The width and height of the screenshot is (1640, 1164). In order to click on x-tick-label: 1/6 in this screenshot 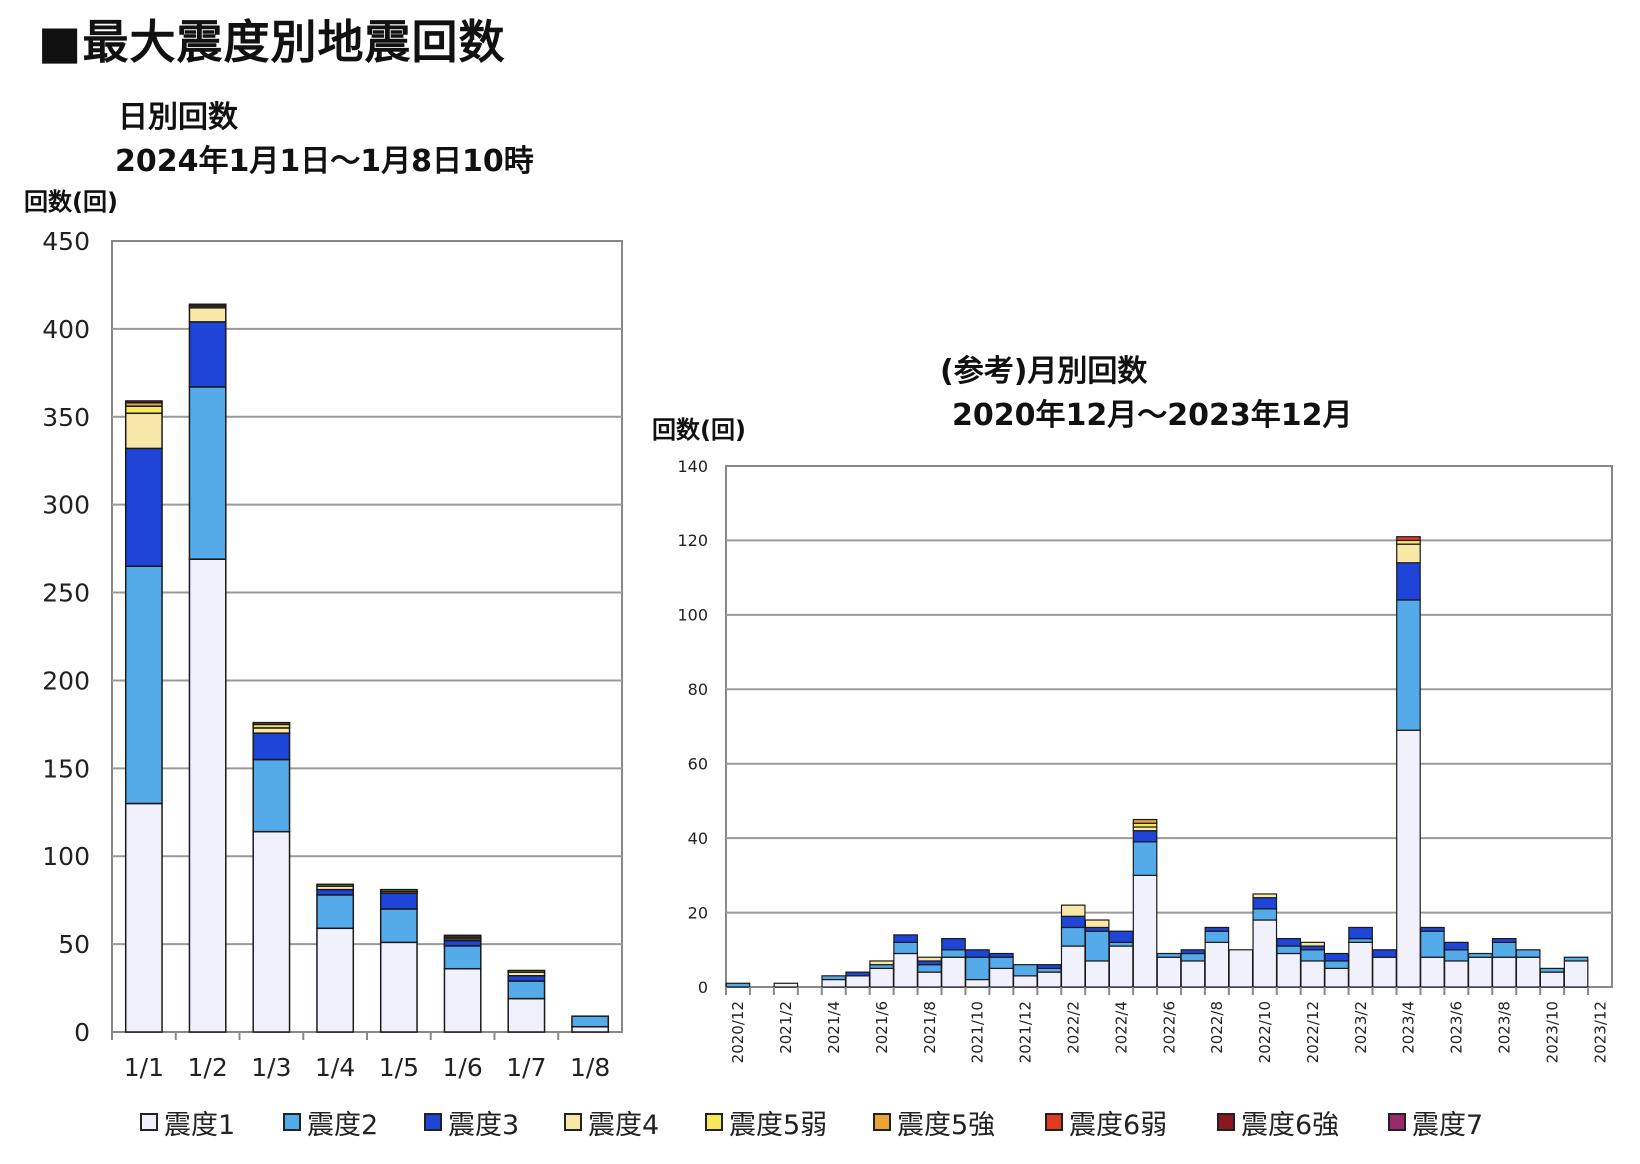, I will do `click(463, 1067)`.